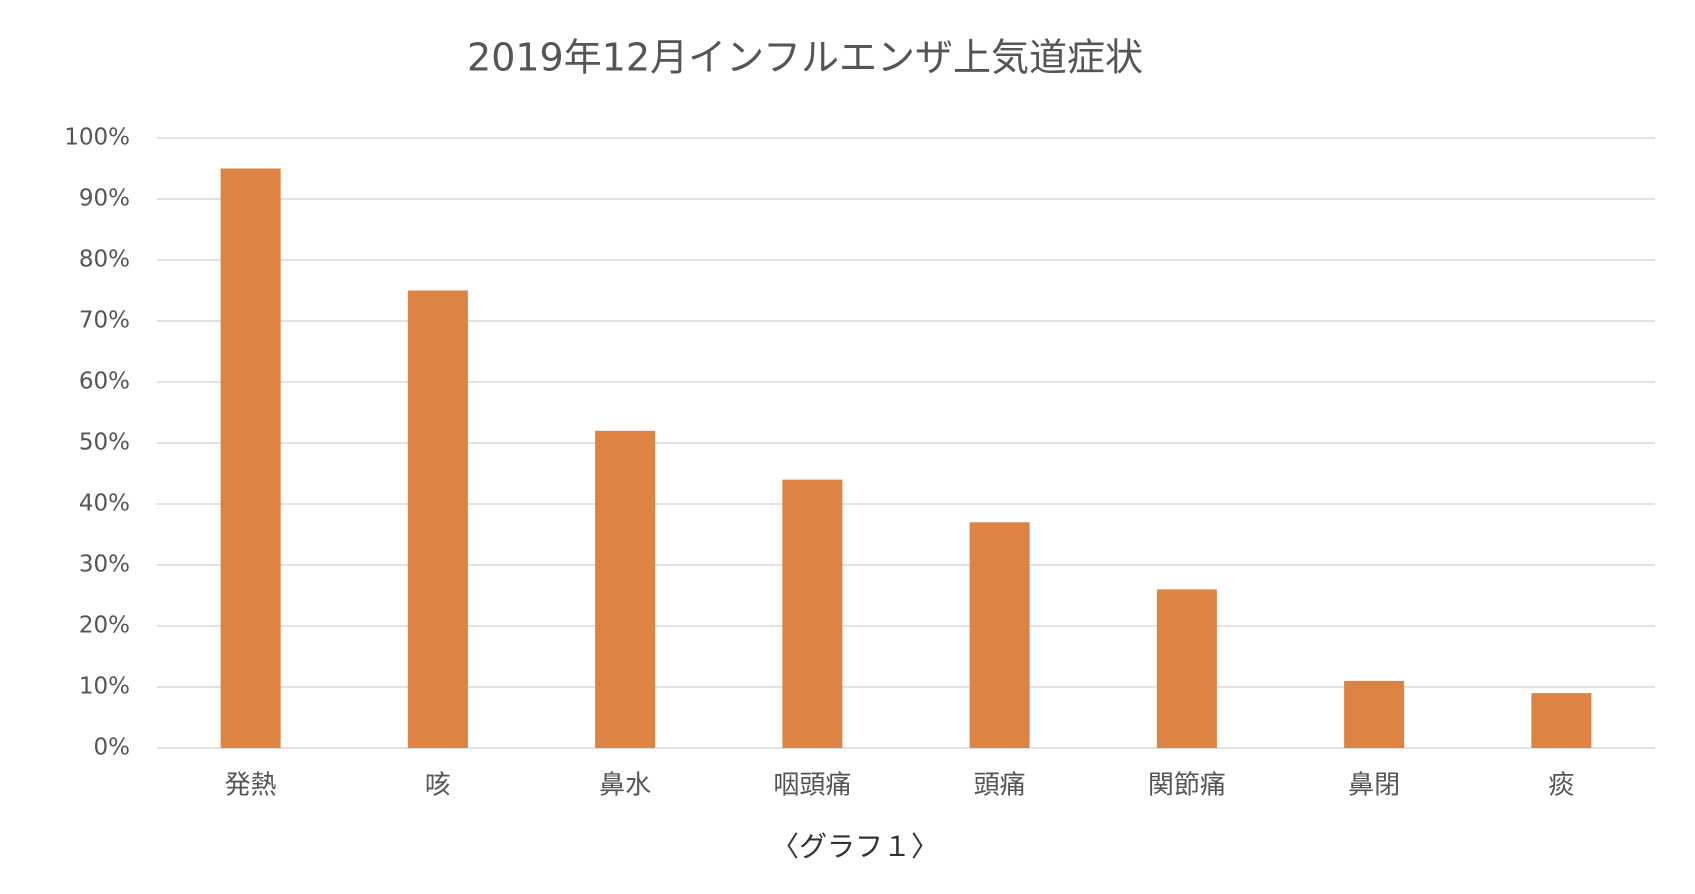 The height and width of the screenshot is (894, 1695). Describe the element at coordinates (104, 687) in the screenshot. I see `y-tick-label: 10%` at that location.